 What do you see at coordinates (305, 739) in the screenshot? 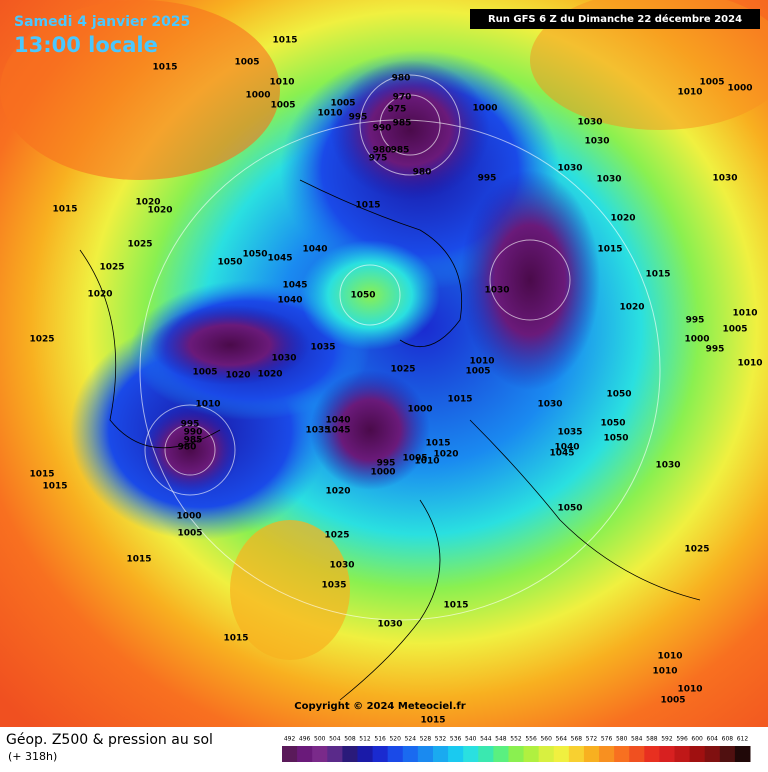
I see `scale-label: 496` at bounding box center [305, 739].